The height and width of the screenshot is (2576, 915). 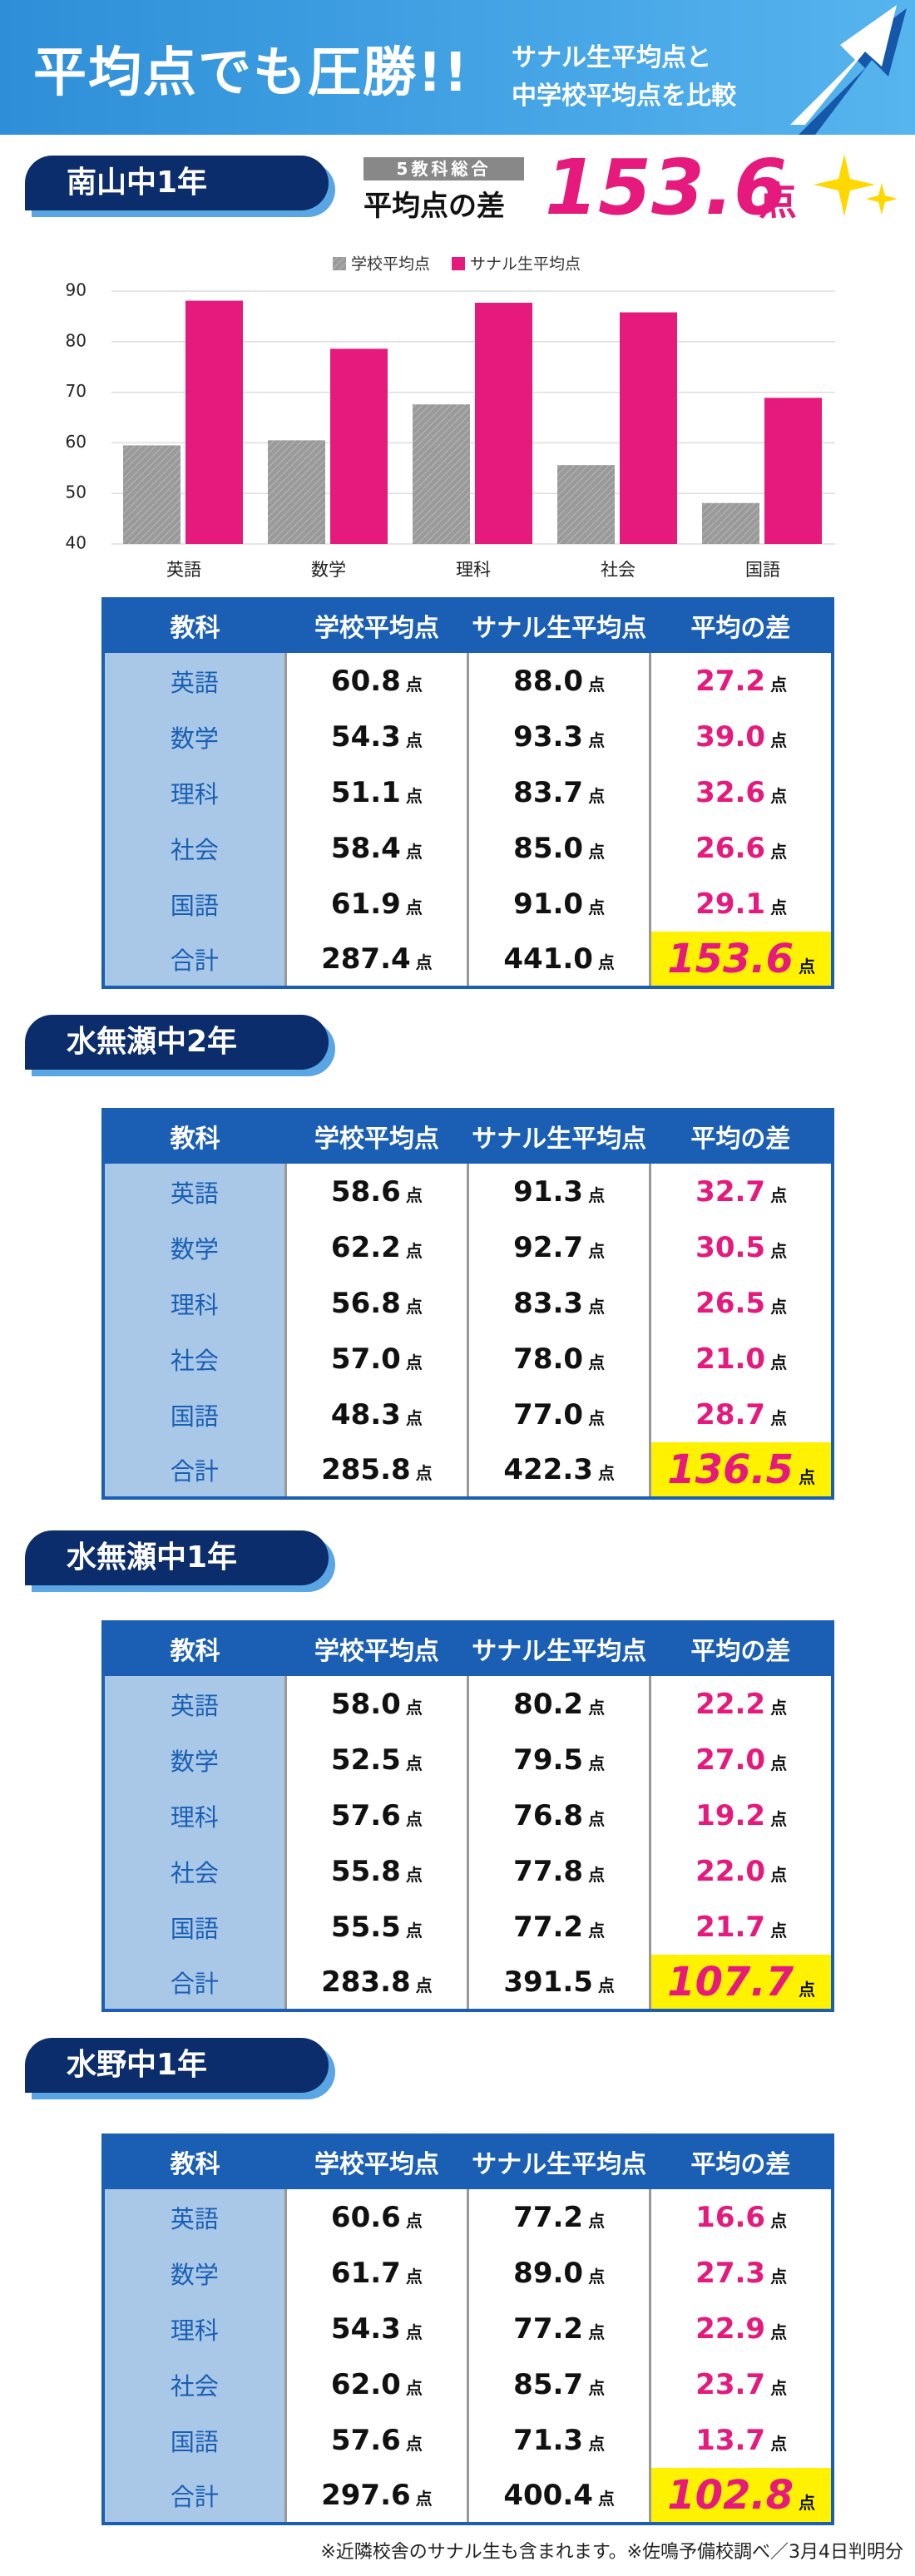 I want to click on score-value: 32.7, so click(x=730, y=1191).